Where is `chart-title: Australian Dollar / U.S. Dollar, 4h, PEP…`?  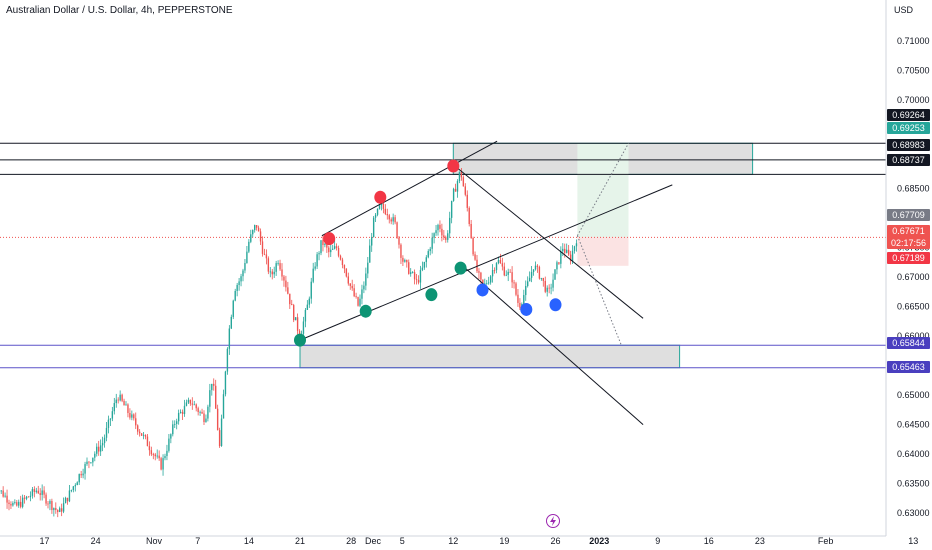 chart-title: Australian Dollar / U.S. Dollar, 4h, PEP… is located at coordinates (119, 10).